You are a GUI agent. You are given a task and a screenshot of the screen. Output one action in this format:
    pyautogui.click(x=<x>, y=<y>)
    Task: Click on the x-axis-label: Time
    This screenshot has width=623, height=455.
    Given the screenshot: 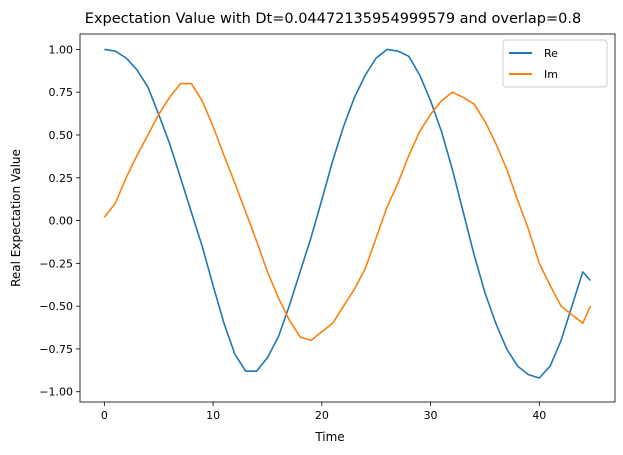 What is the action you would take?
    pyautogui.click(x=329, y=437)
    